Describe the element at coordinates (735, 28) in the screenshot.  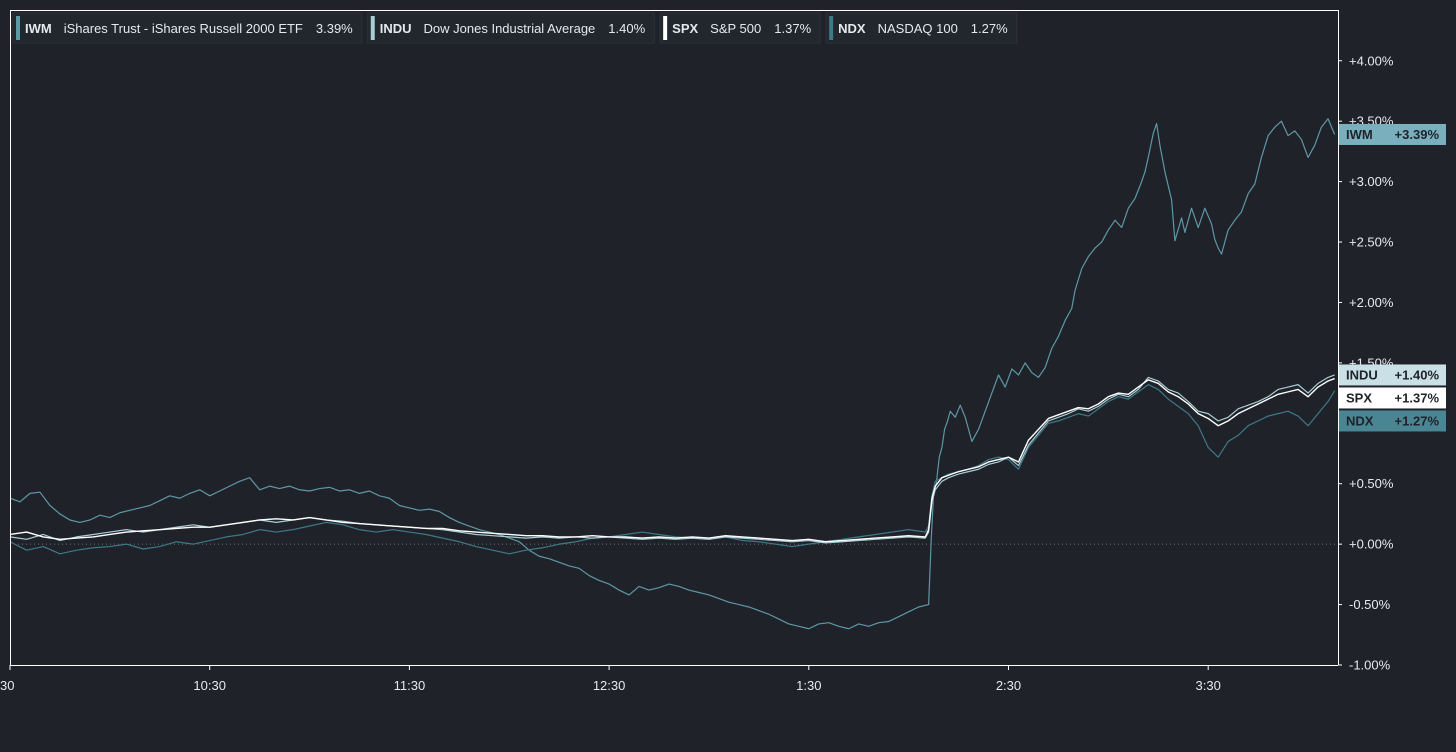
I see `legend-name: S&P 500` at that location.